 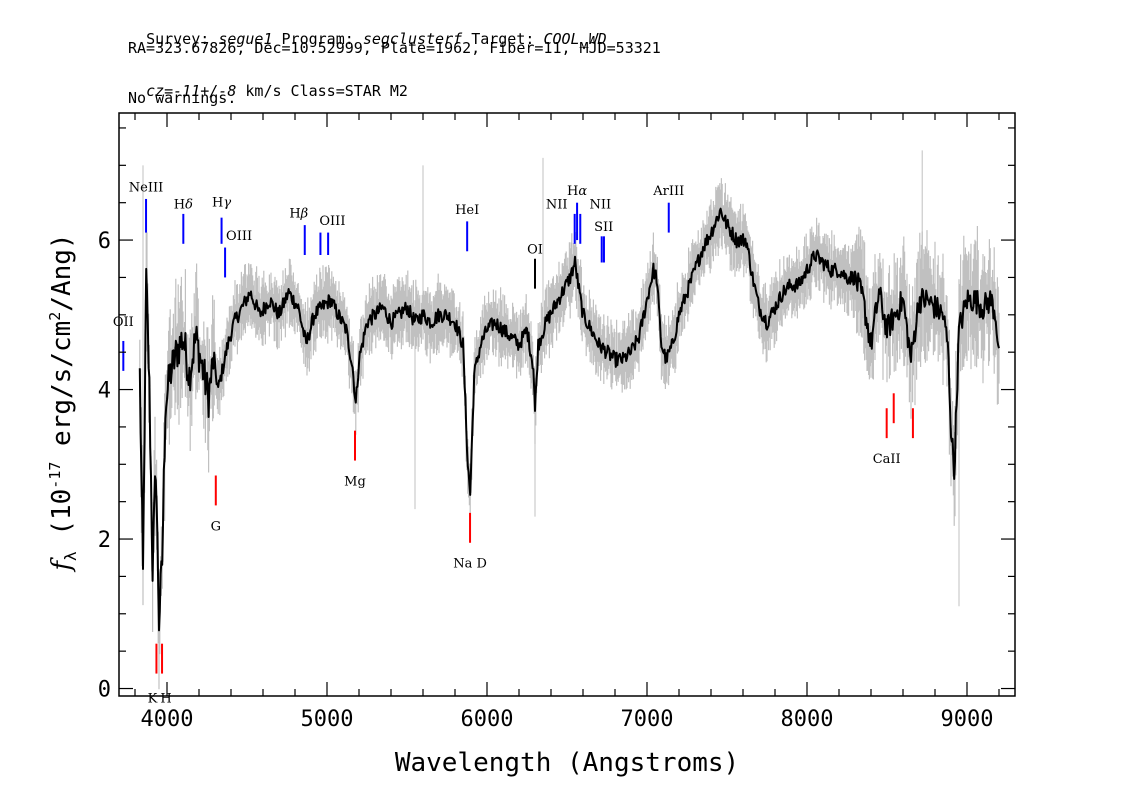 What do you see at coordinates (327, 719) in the screenshot?
I see `x-tick-label: 5000` at bounding box center [327, 719].